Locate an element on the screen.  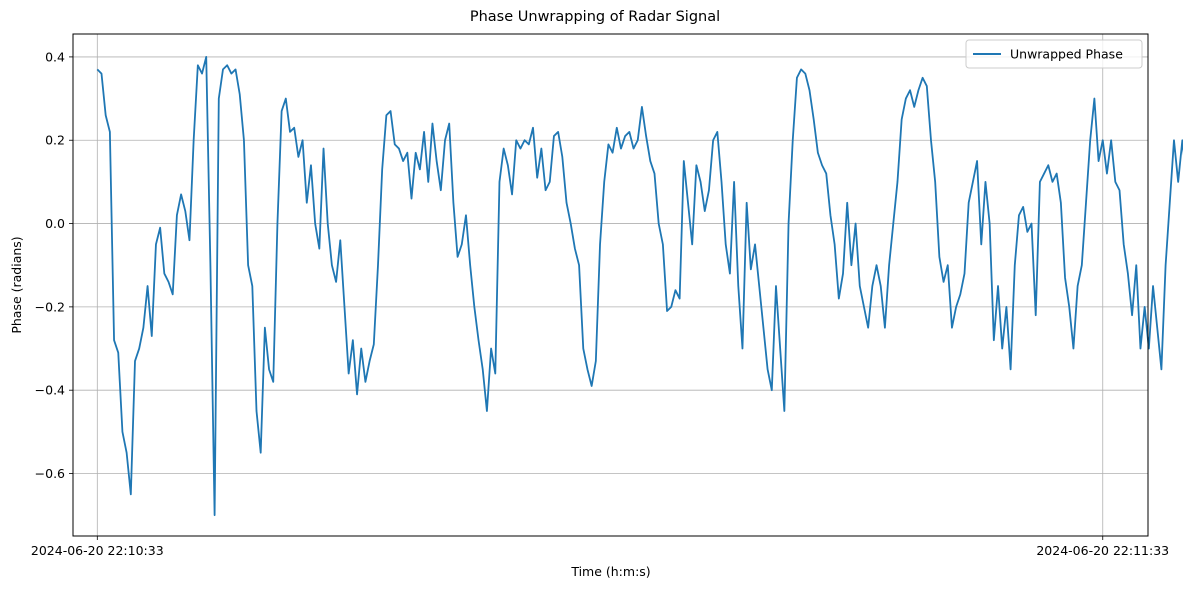
y-tick-label: −0.6 is located at coordinates (50, 473).